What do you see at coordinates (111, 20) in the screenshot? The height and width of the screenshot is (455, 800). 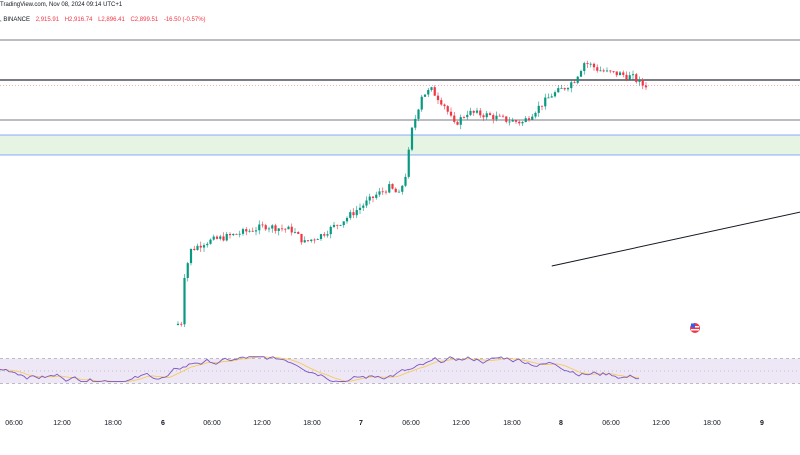 I see `low-value: L2,896.41` at bounding box center [111, 20].